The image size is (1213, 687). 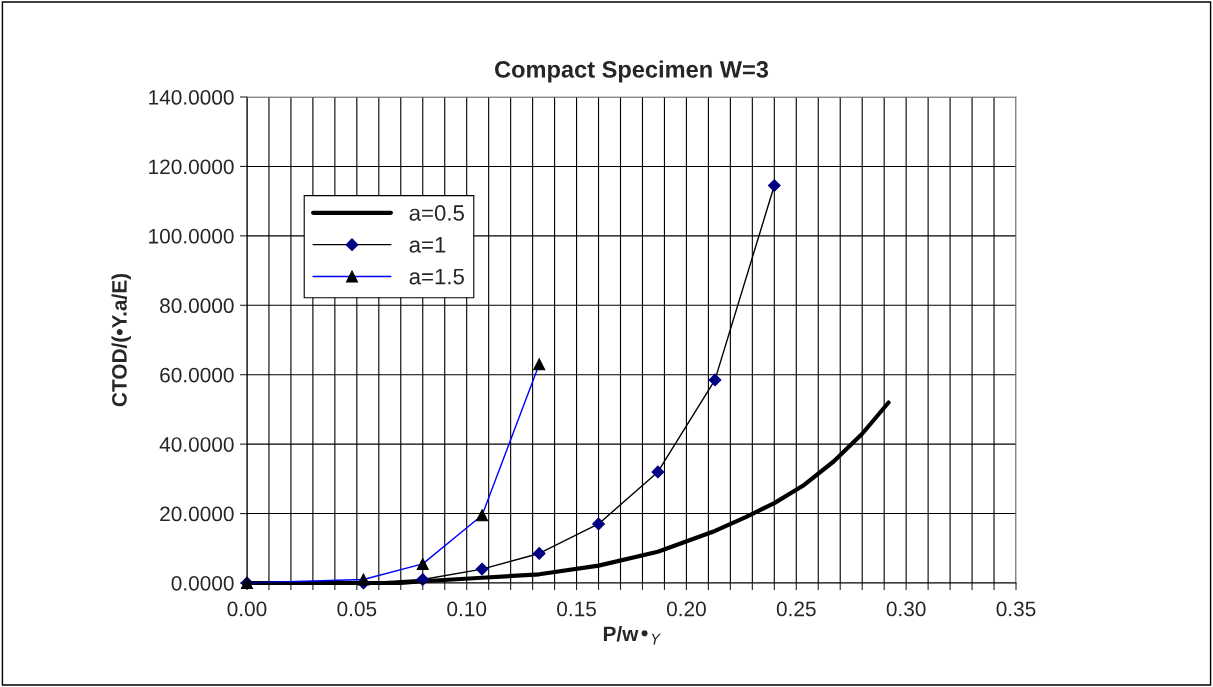 What do you see at coordinates (632, 635) in the screenshot?
I see `x-axis-title: P/w•$_{Y}$` at bounding box center [632, 635].